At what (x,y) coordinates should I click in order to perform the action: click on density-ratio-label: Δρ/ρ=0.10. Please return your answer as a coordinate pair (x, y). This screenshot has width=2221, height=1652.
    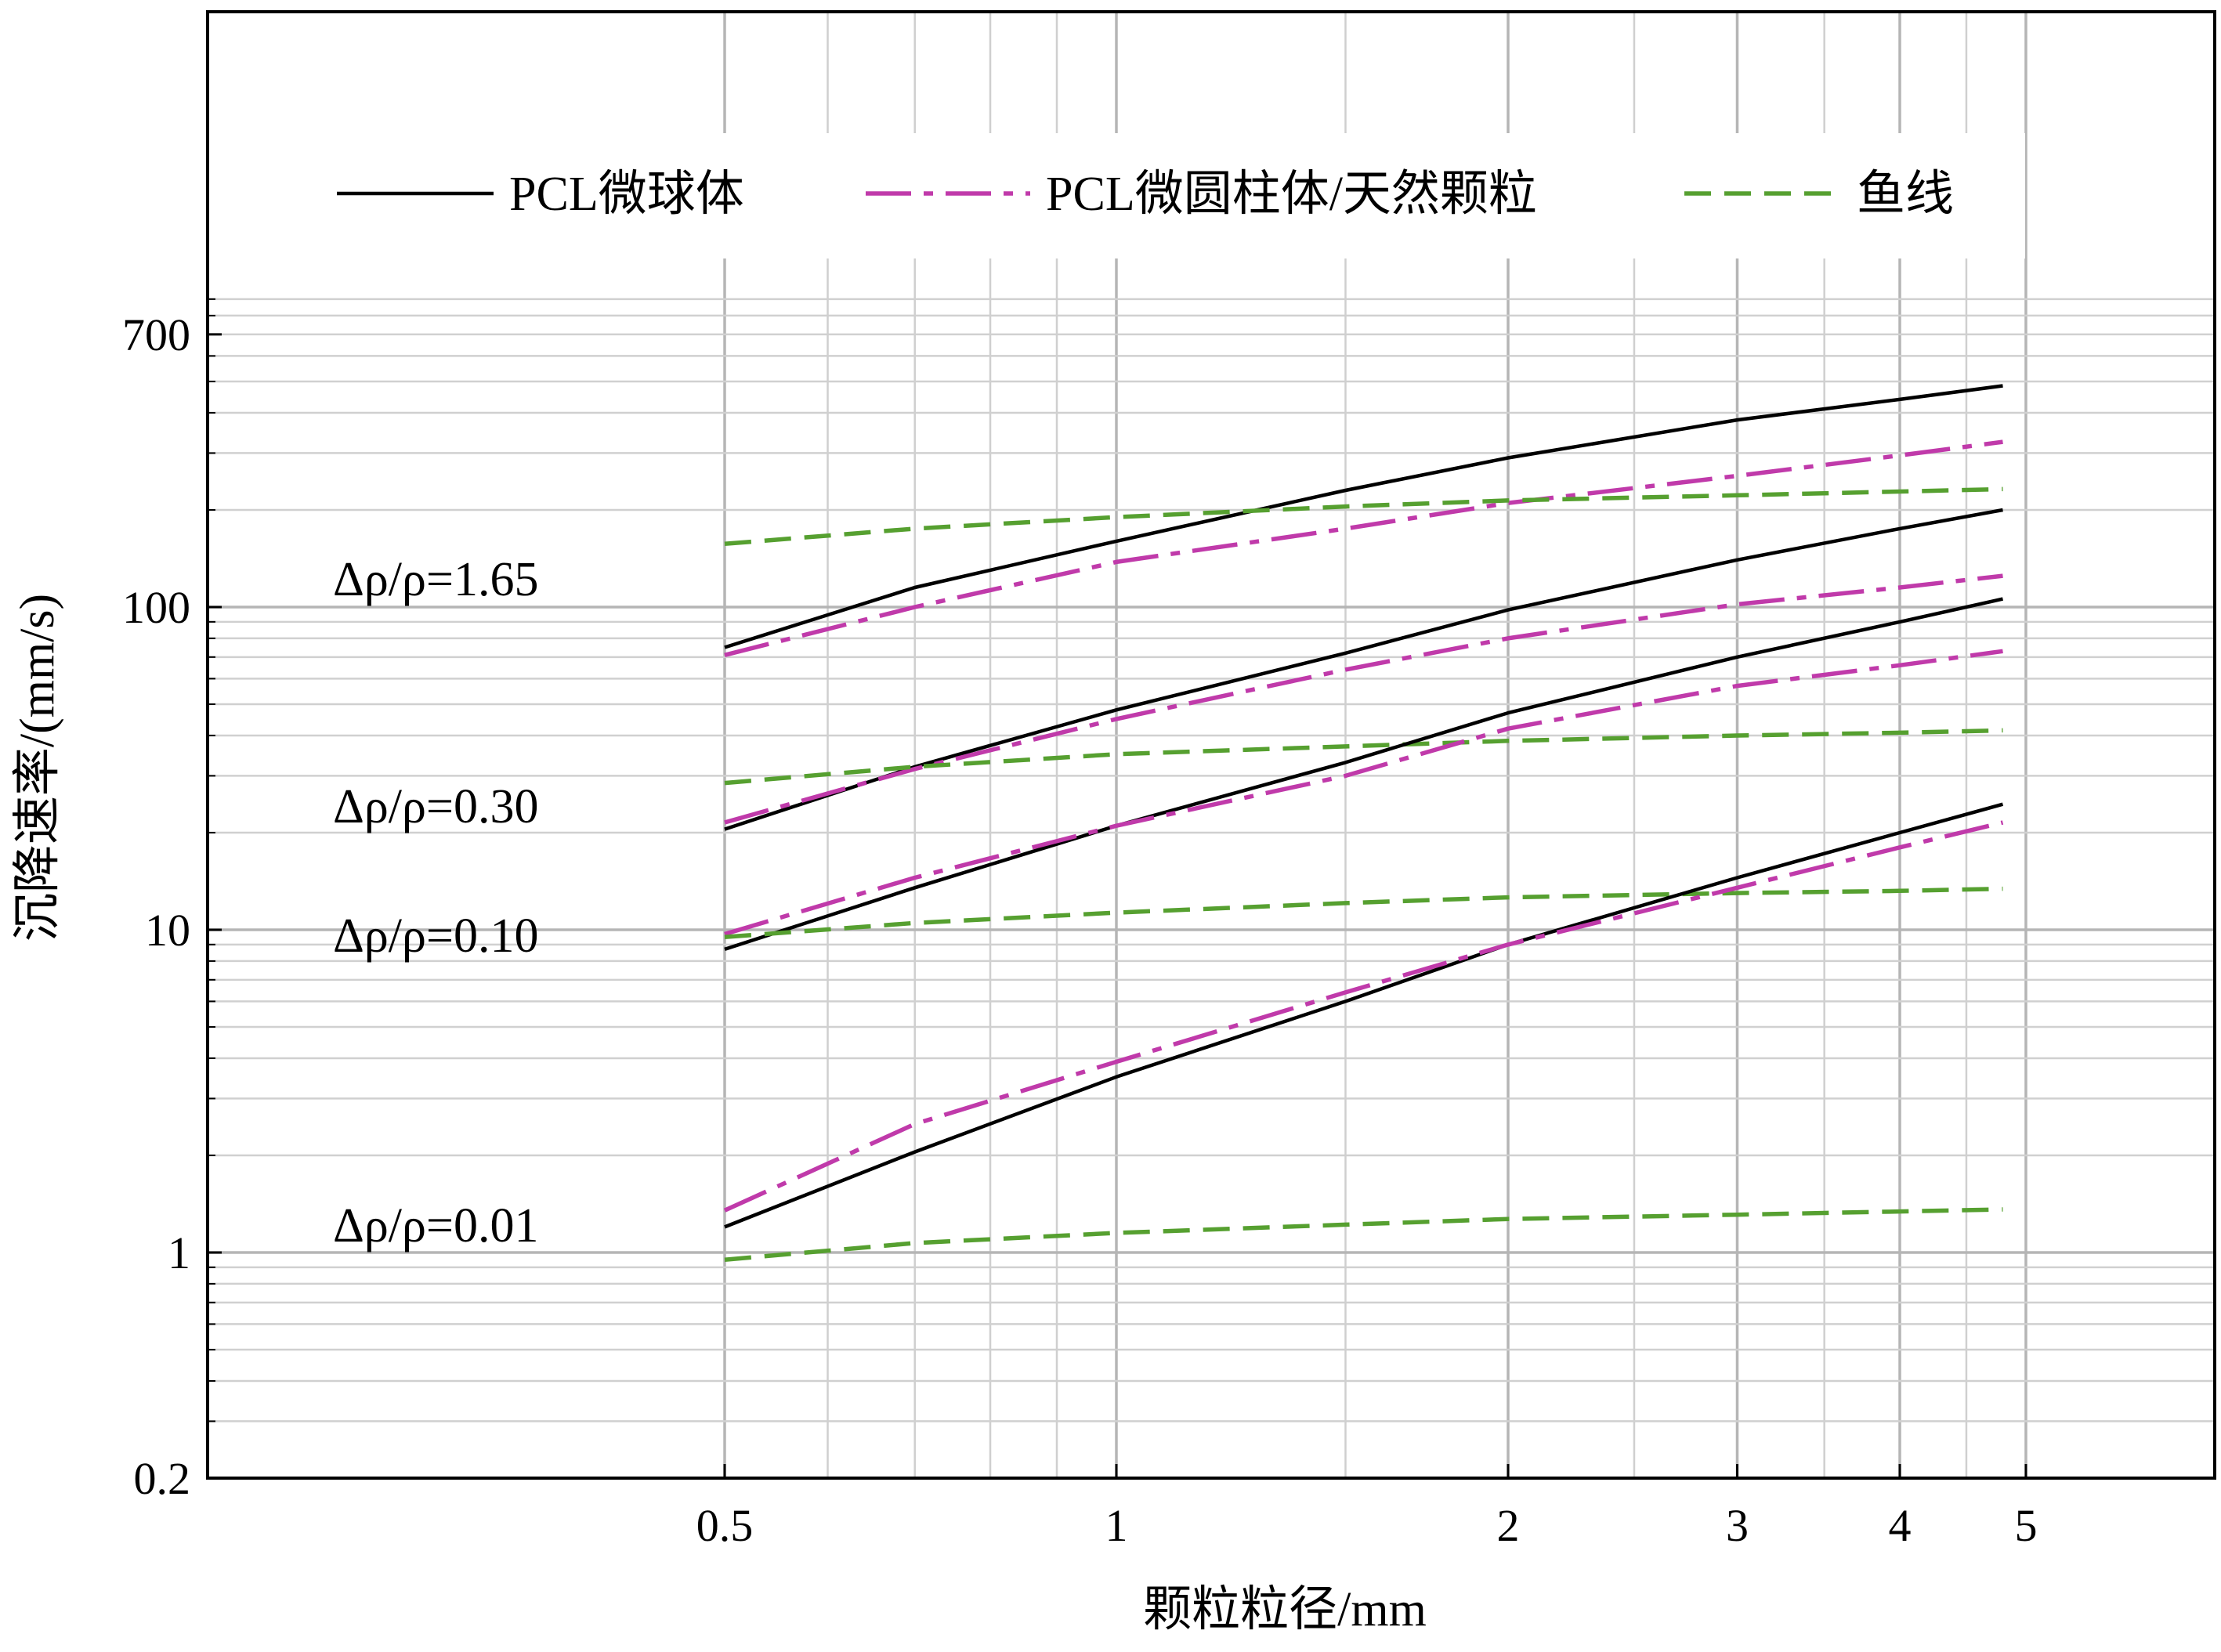
    Looking at the image, I should click on (436, 936).